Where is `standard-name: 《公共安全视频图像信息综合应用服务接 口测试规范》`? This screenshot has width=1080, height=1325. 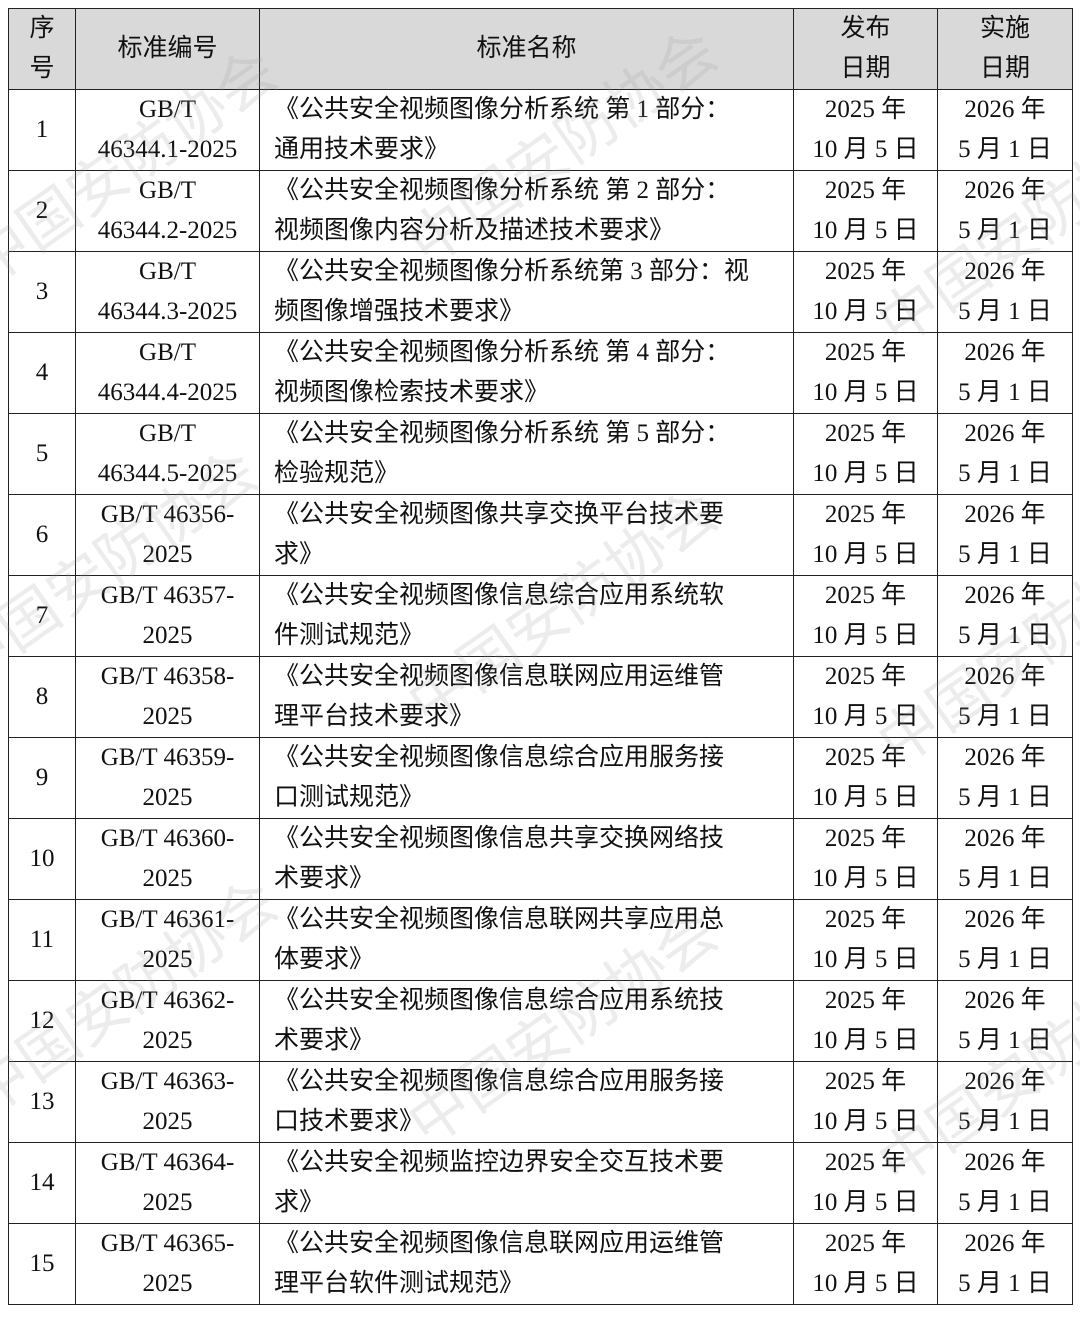
standard-name: 《公共安全视频图像信息综合应用服务接 口测试规范》 is located at coordinates (526, 778).